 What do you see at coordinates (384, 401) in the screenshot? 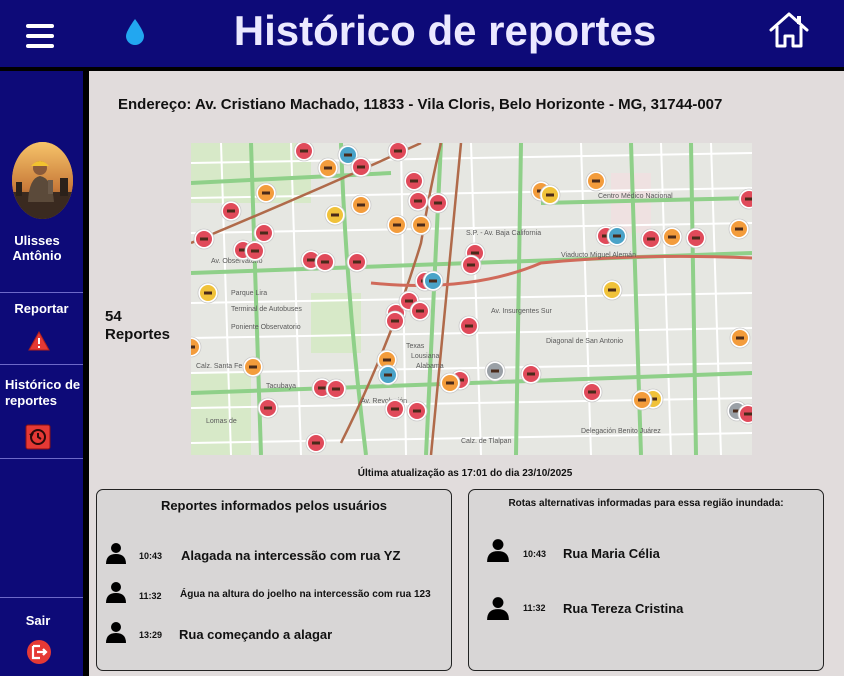
I see `map-label: Av. Revolución` at bounding box center [384, 401].